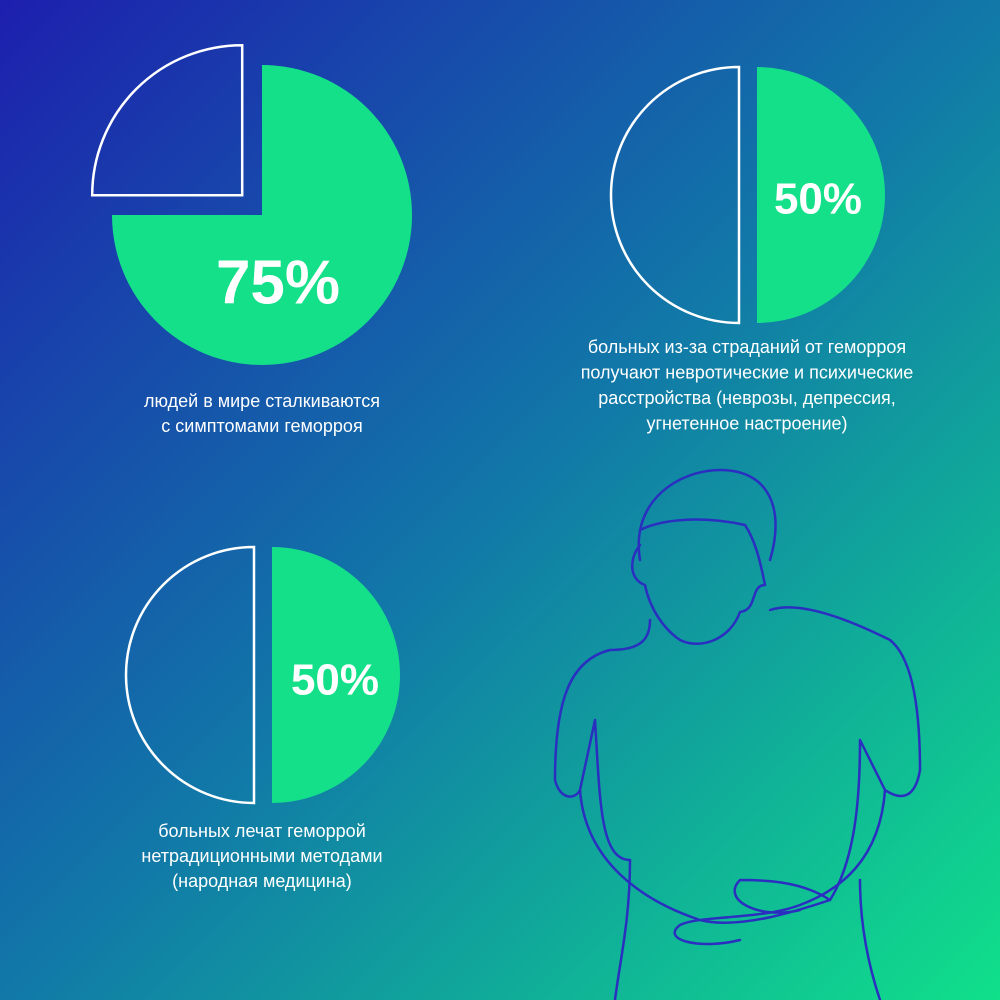  Describe the element at coordinates (747, 347) in the screenshot. I see `caption: больных из-за страданий от геморроя` at that location.